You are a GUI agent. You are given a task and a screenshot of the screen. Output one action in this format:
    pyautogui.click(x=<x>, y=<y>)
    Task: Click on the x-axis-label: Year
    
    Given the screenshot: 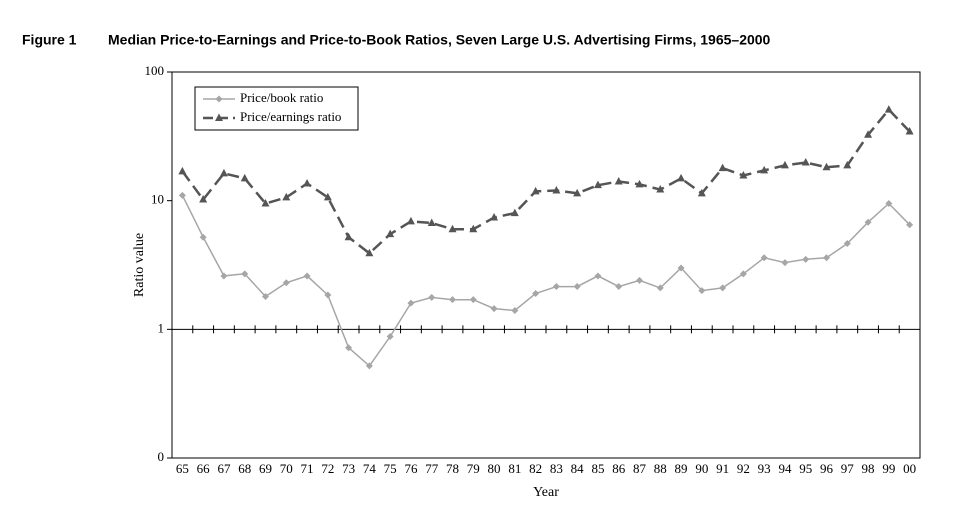 What is the action you would take?
    pyautogui.click(x=546, y=492)
    